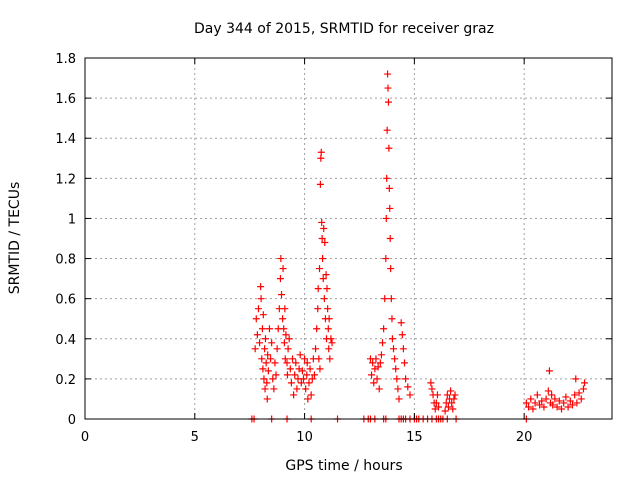 Image resolution: width=640 pixels, height=480 pixels. Describe the element at coordinates (65, 340) in the screenshot. I see `y-tick-label: 0.4` at that location.